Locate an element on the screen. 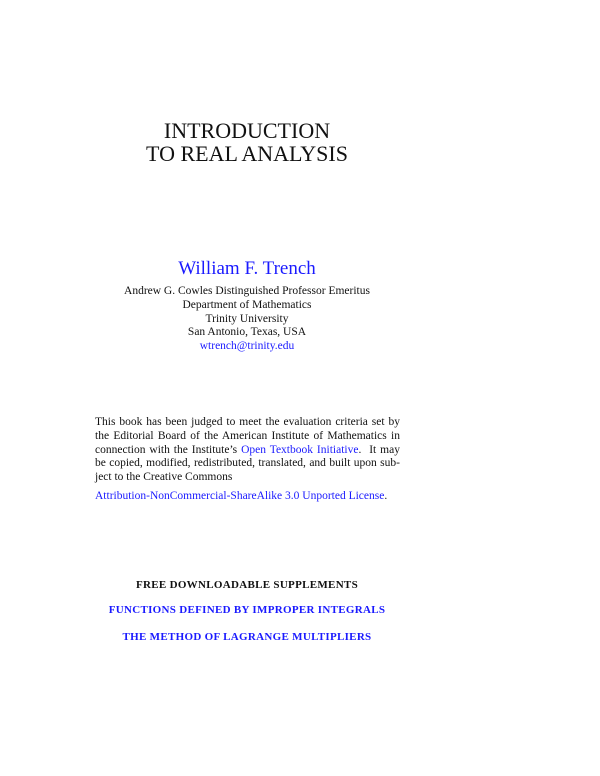  author-university: Trinity University is located at coordinates (247, 319).